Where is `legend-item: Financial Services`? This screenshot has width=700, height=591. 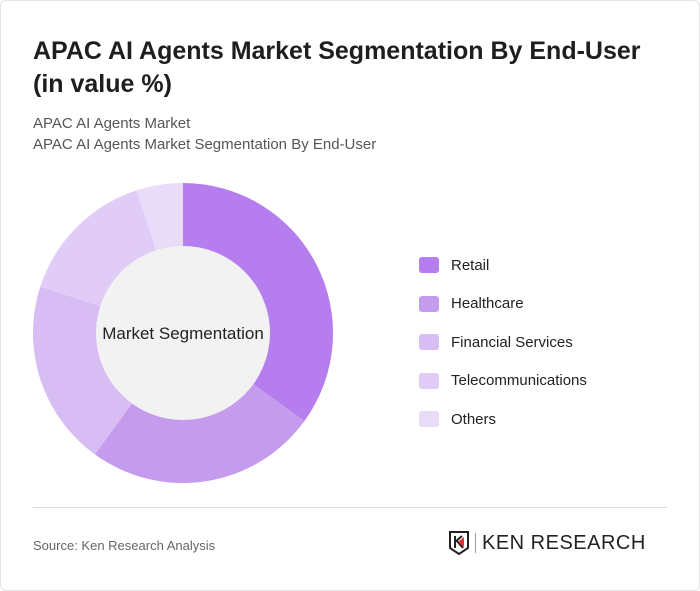 legend-item: Financial Services is located at coordinates (503, 342).